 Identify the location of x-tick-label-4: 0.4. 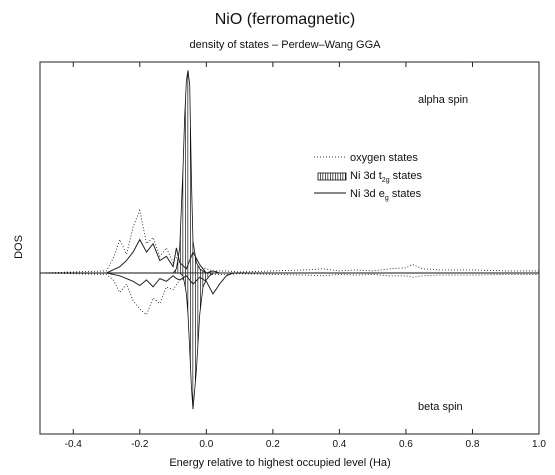
(339, 444).